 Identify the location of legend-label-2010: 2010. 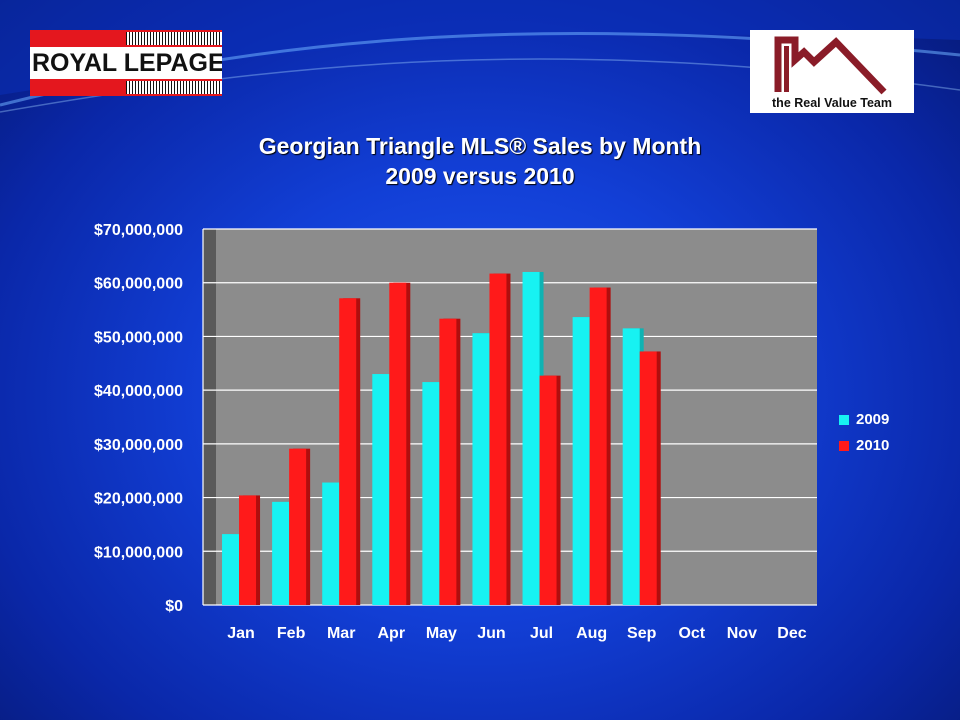
(873, 445).